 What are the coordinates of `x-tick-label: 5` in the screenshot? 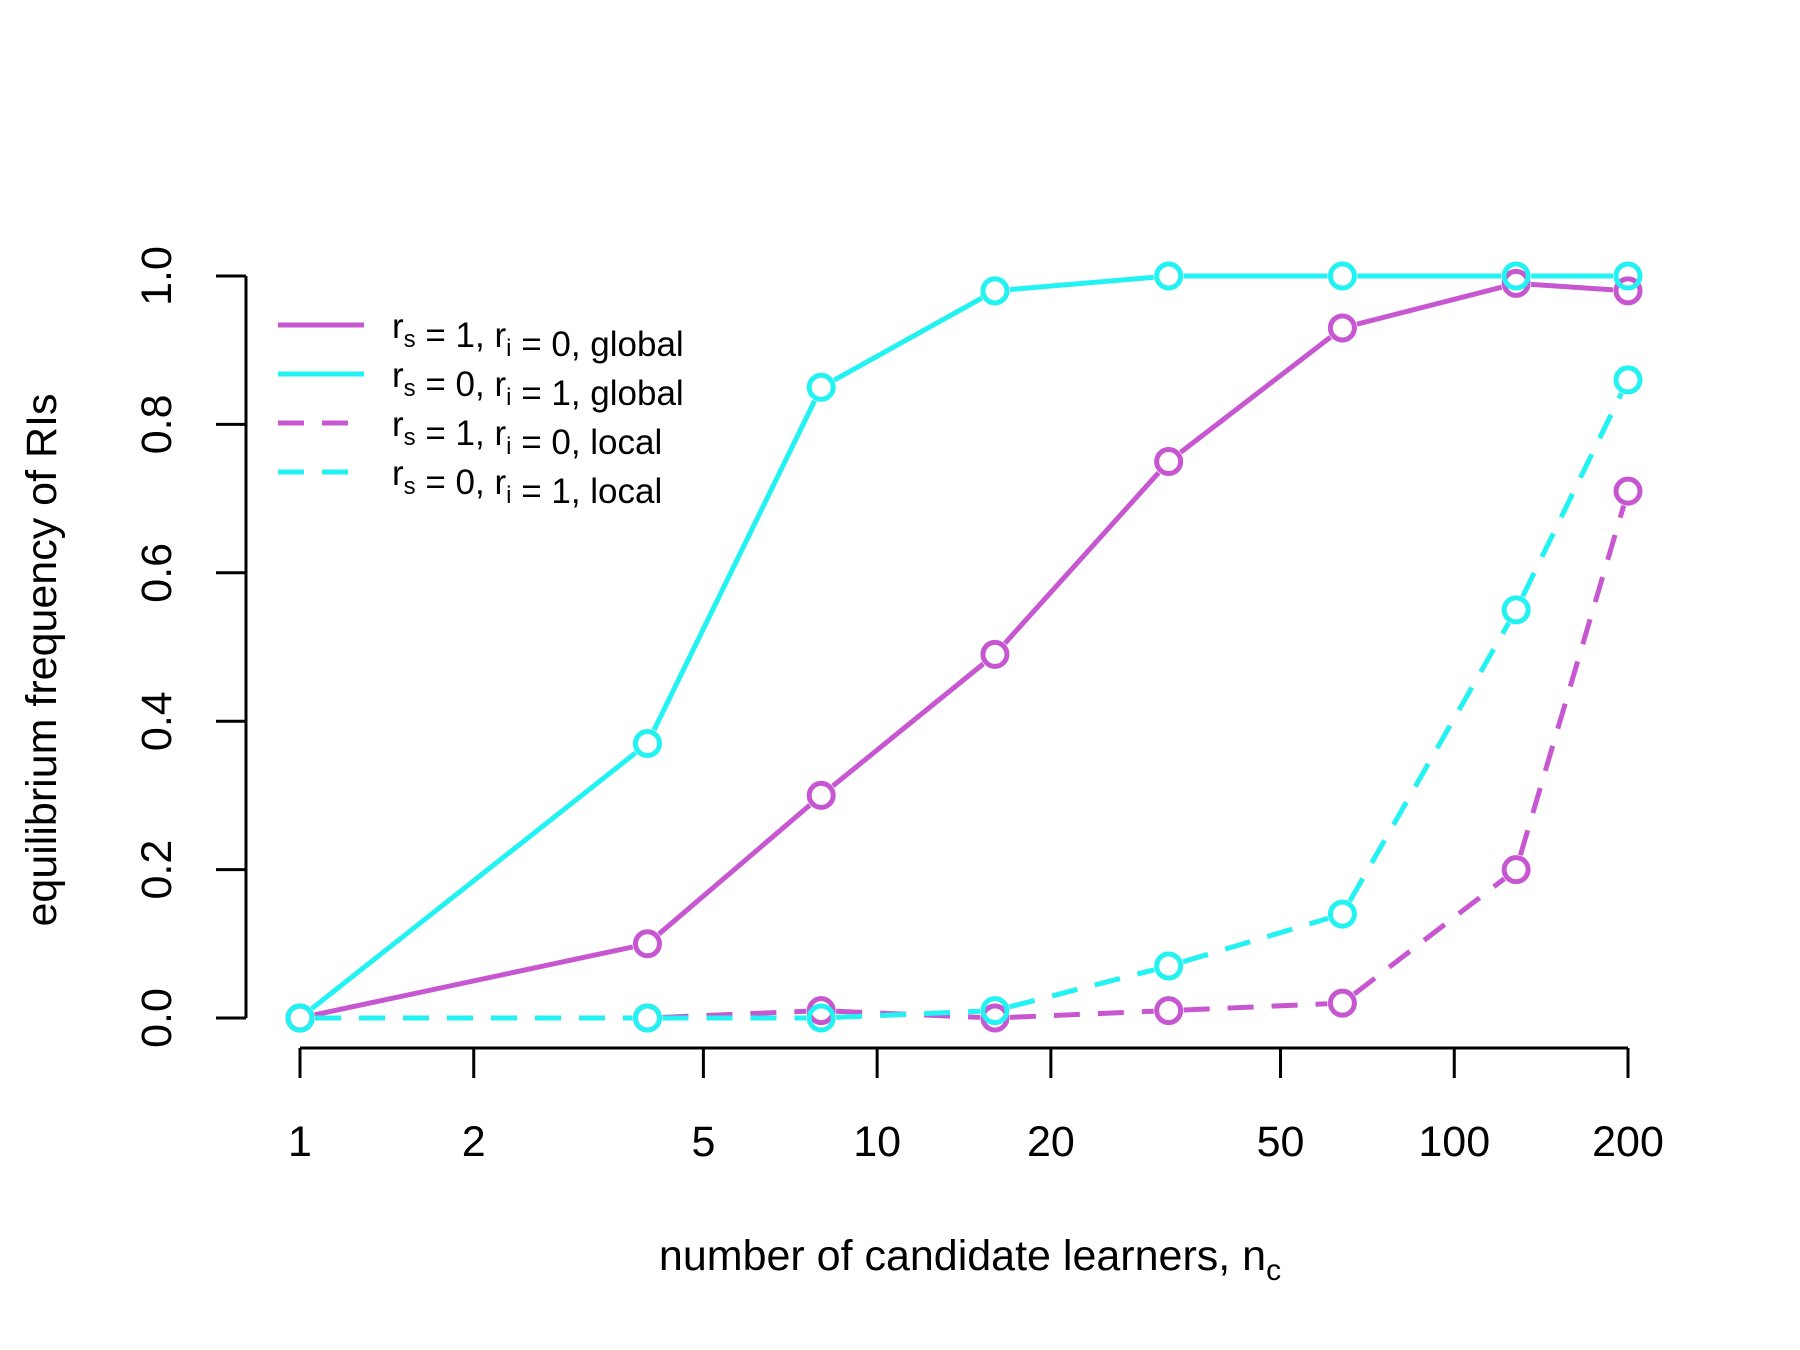 It's located at (703, 1142).